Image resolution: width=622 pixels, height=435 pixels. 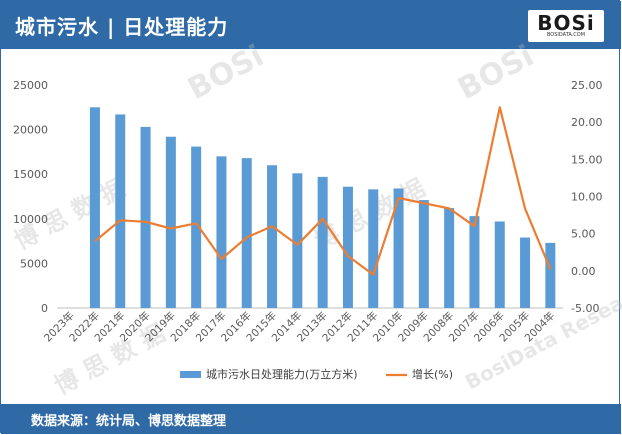 I want to click on y-left-tick-label: 10000, so click(x=30, y=219).